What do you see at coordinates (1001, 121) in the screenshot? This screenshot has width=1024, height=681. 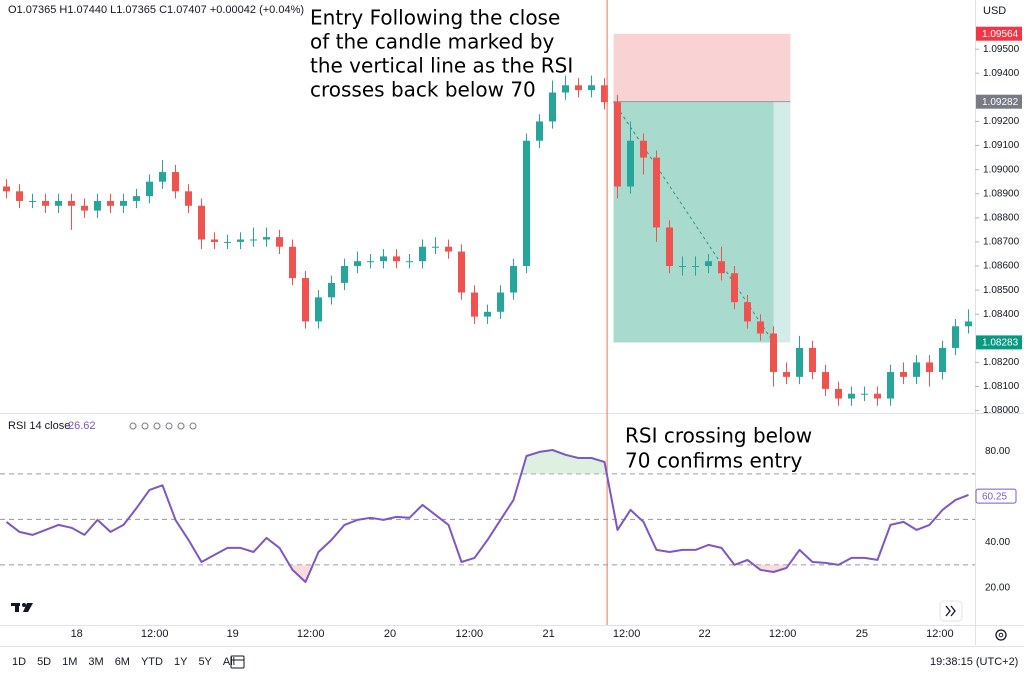 I see `y-tick-label: 1.09200` at bounding box center [1001, 121].